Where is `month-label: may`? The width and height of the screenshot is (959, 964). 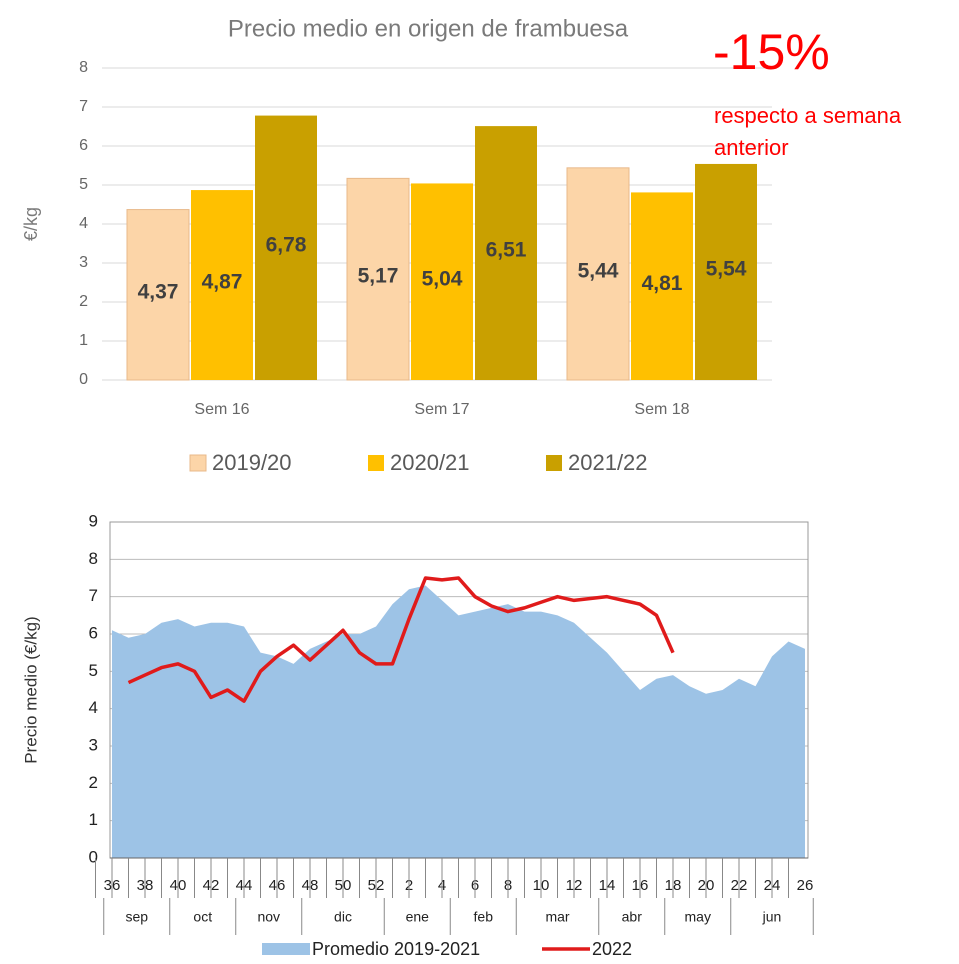
month-label: may is located at coordinates (698, 917).